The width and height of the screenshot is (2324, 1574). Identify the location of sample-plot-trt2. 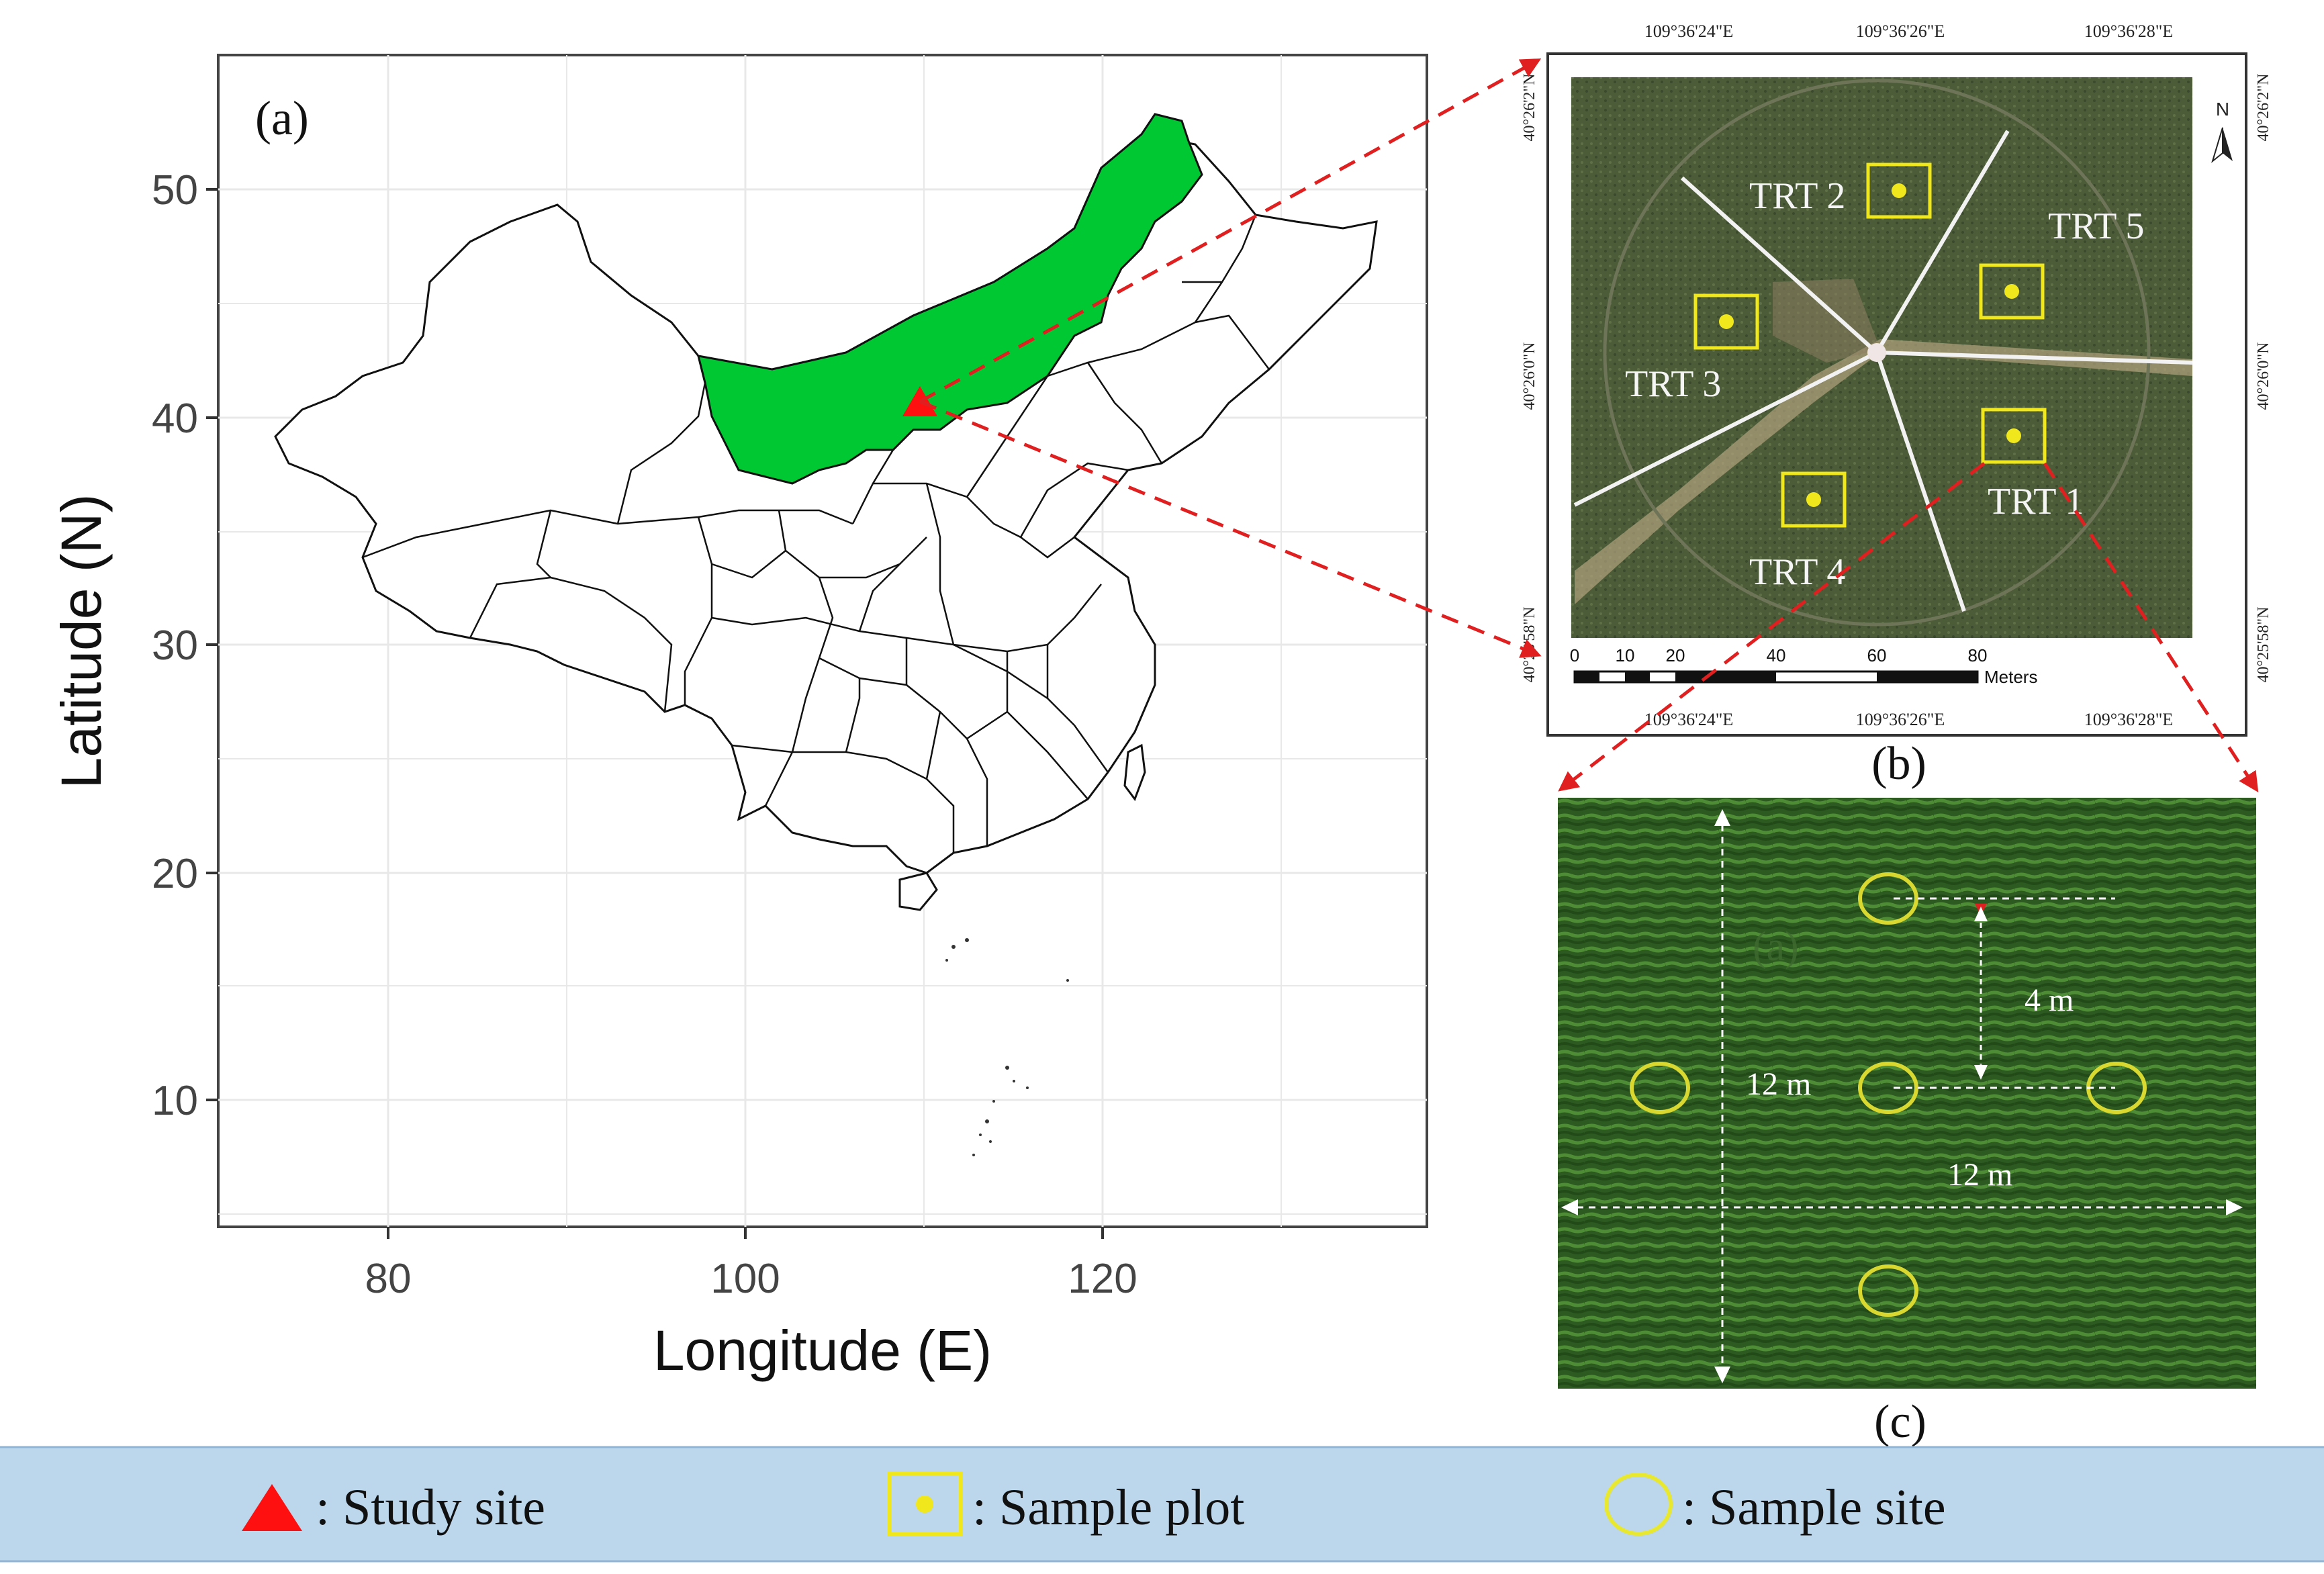
(1899, 191).